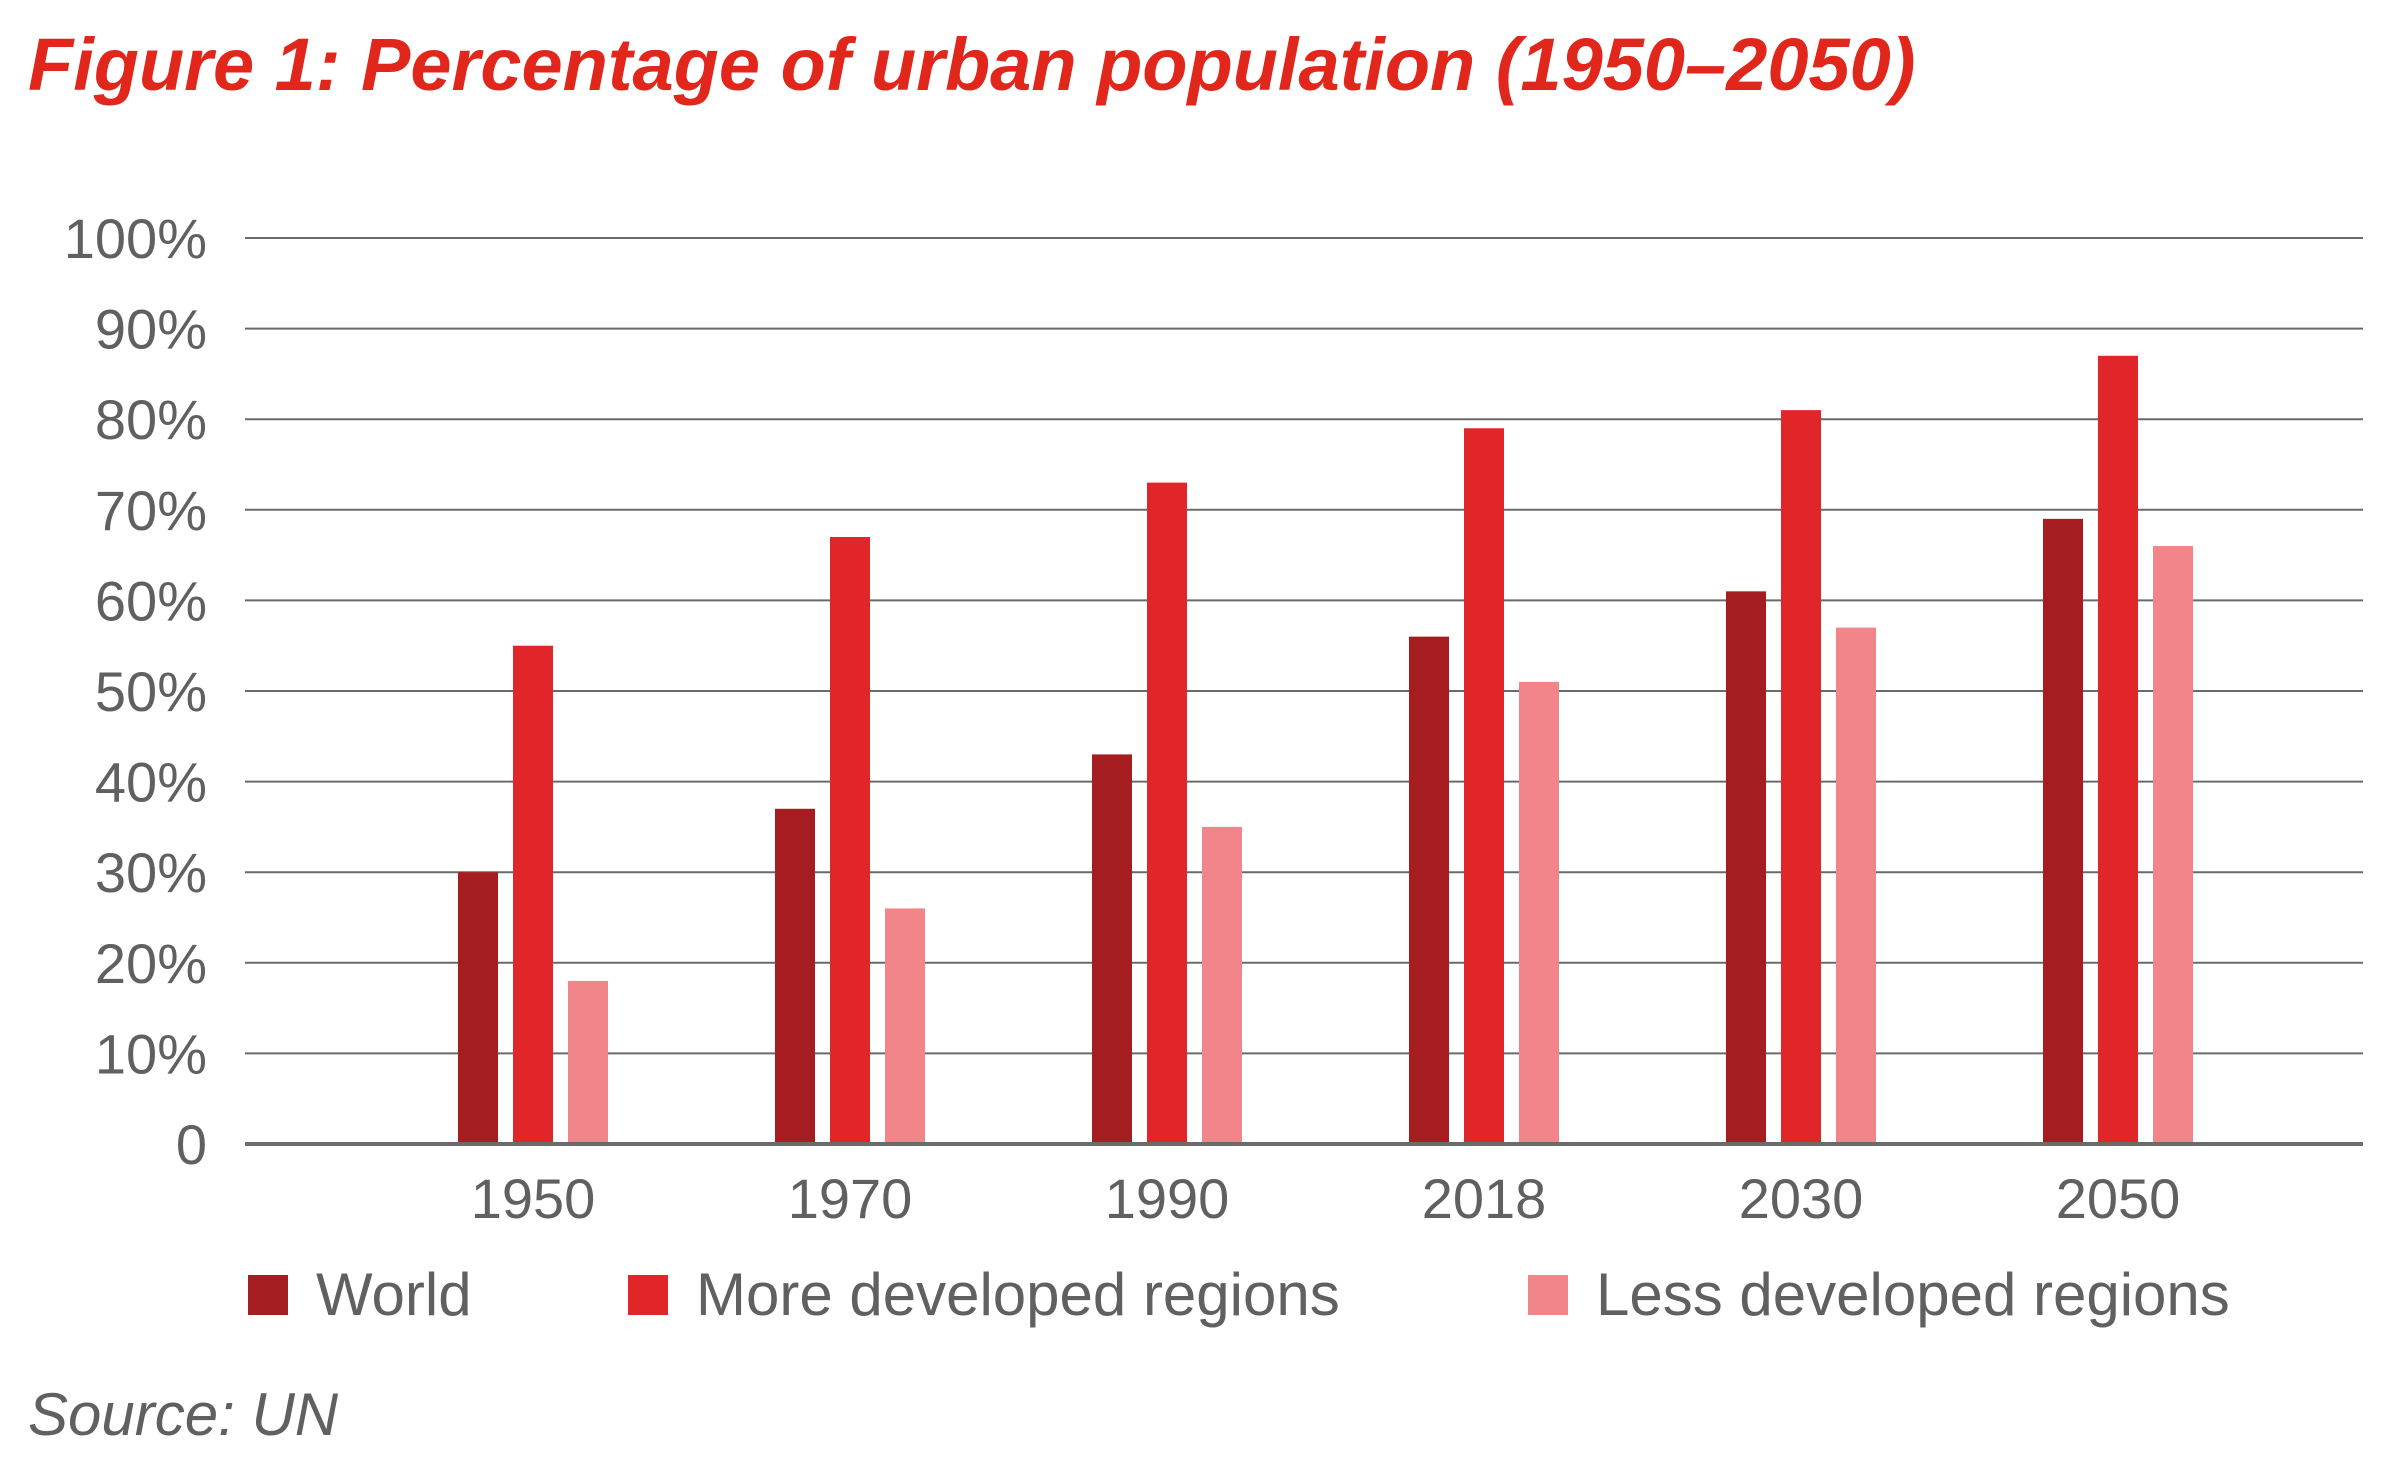 The height and width of the screenshot is (1481, 2401). I want to click on bar-less-developed-regions-2050, so click(2173, 845).